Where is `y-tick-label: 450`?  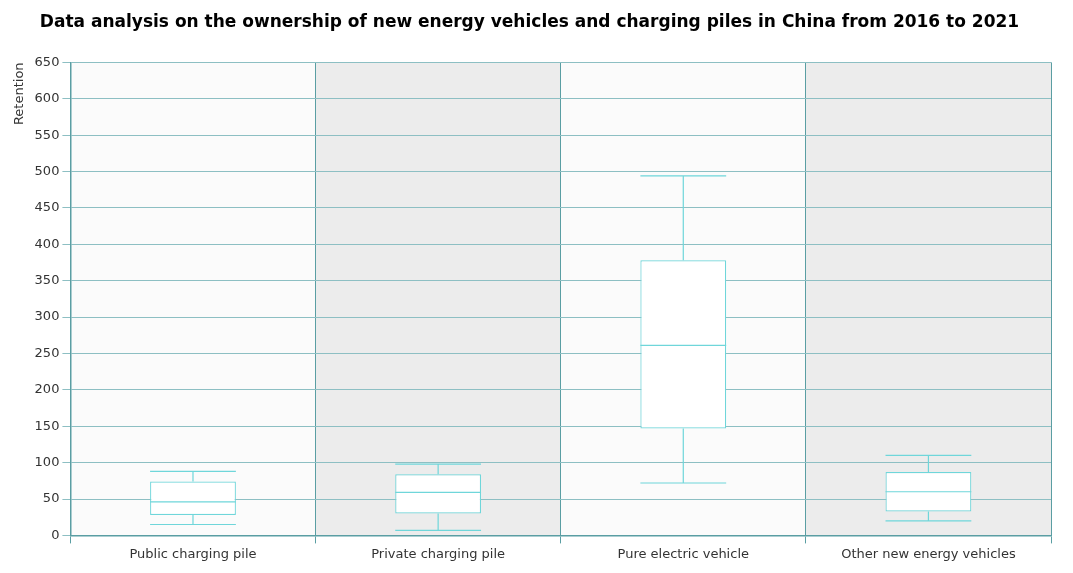 y-tick-label: 450 is located at coordinates (47, 207).